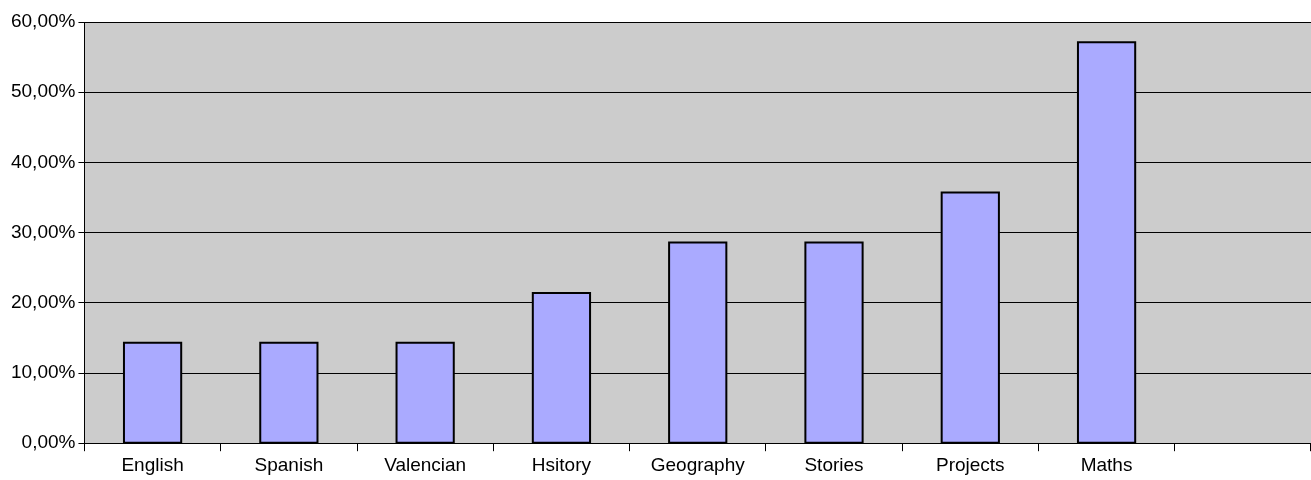 The image size is (1311, 480). I want to click on x-tick-label: Stories, so click(834, 464).